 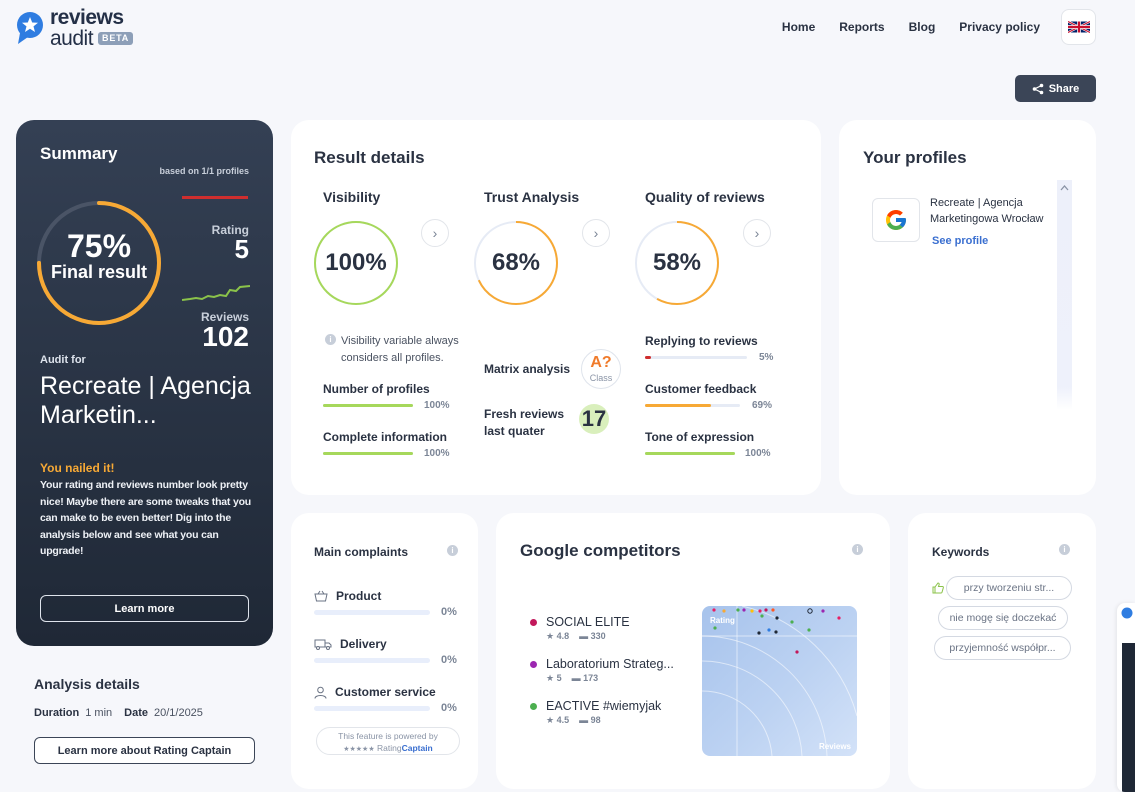 I want to click on competitor-item: EACTIVE #wiemyjak ★ 4.5 ▬ 98, so click(x=595, y=712).